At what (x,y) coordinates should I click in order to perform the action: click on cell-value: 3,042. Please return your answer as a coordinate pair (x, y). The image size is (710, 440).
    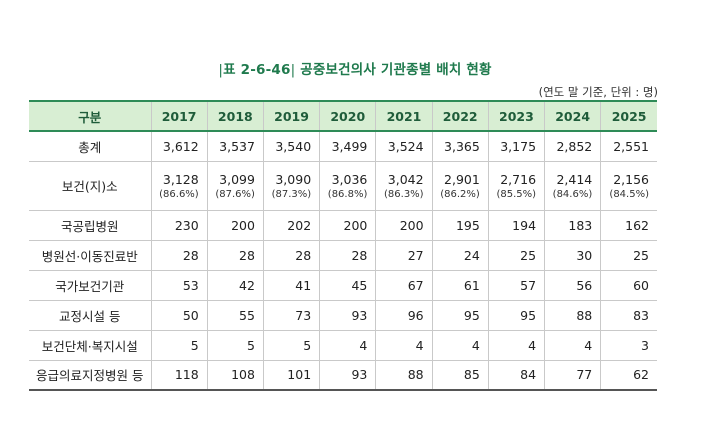
    Looking at the image, I should click on (405, 179).